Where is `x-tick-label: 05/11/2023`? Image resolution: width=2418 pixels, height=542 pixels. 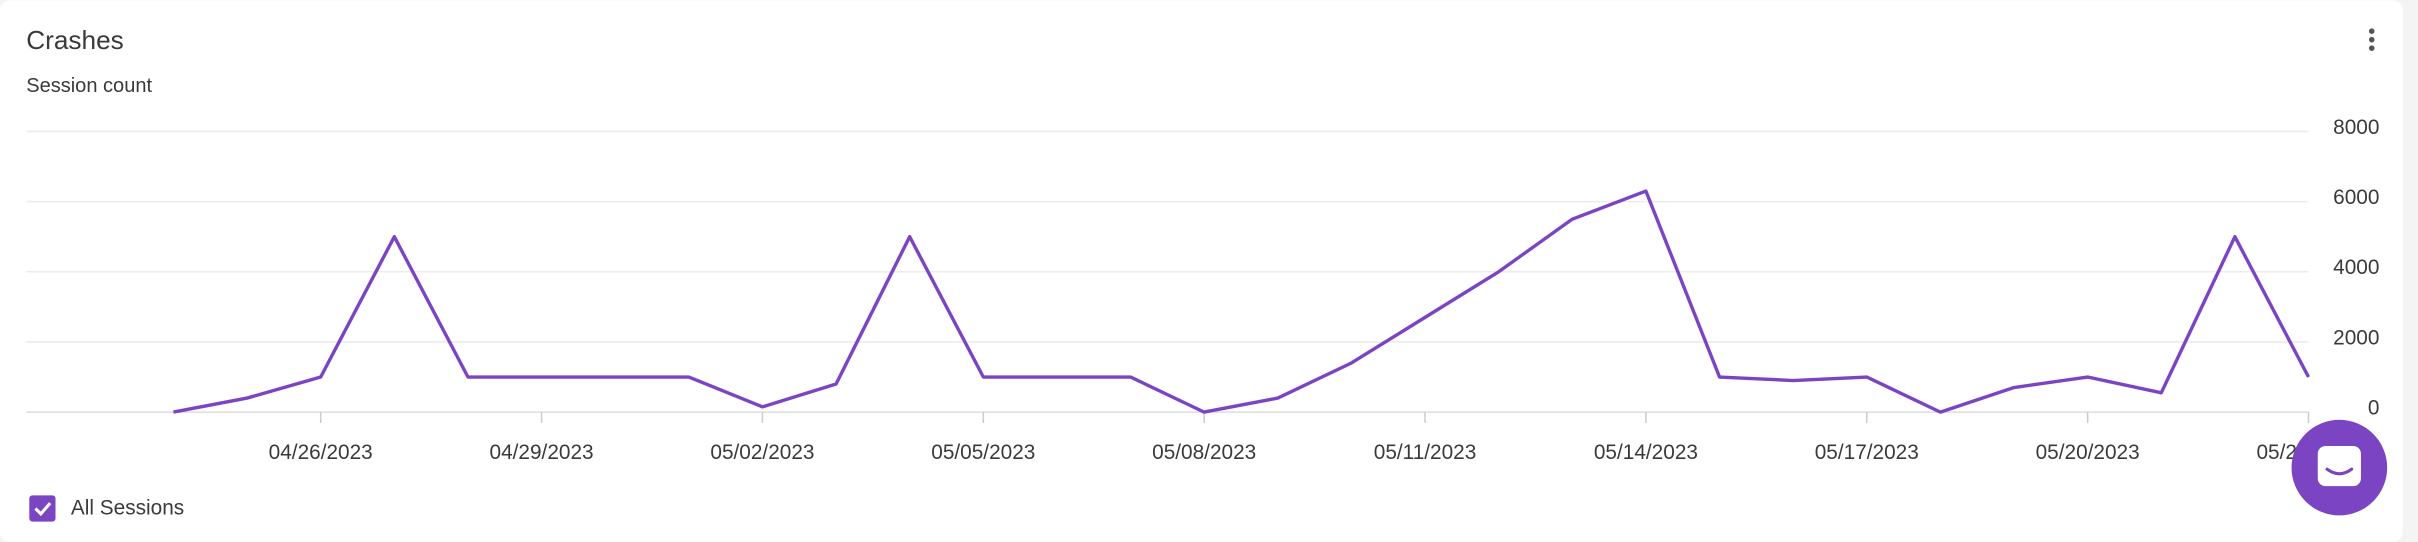
x-tick-label: 05/11/2023 is located at coordinates (1425, 452).